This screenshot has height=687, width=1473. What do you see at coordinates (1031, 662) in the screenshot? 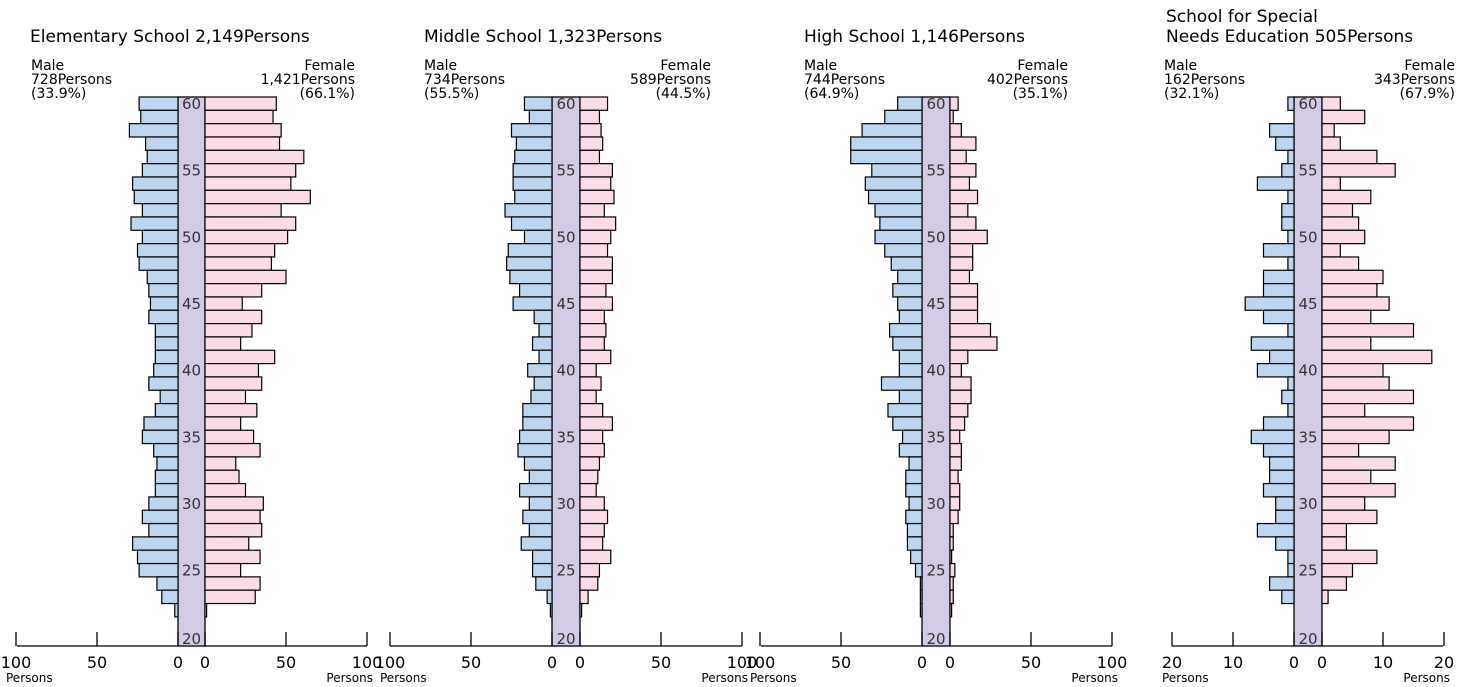
I see `x-tick-label: 50` at bounding box center [1031, 662].